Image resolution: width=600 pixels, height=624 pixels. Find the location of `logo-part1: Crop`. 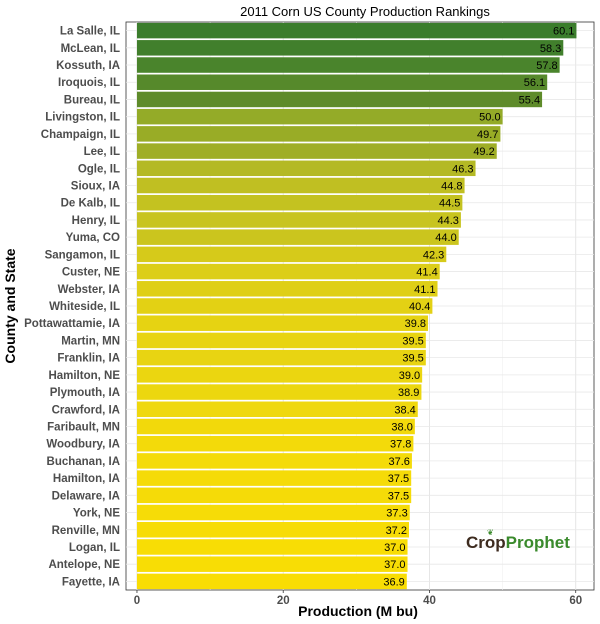

logo-part1: Crop is located at coordinates (486, 542).